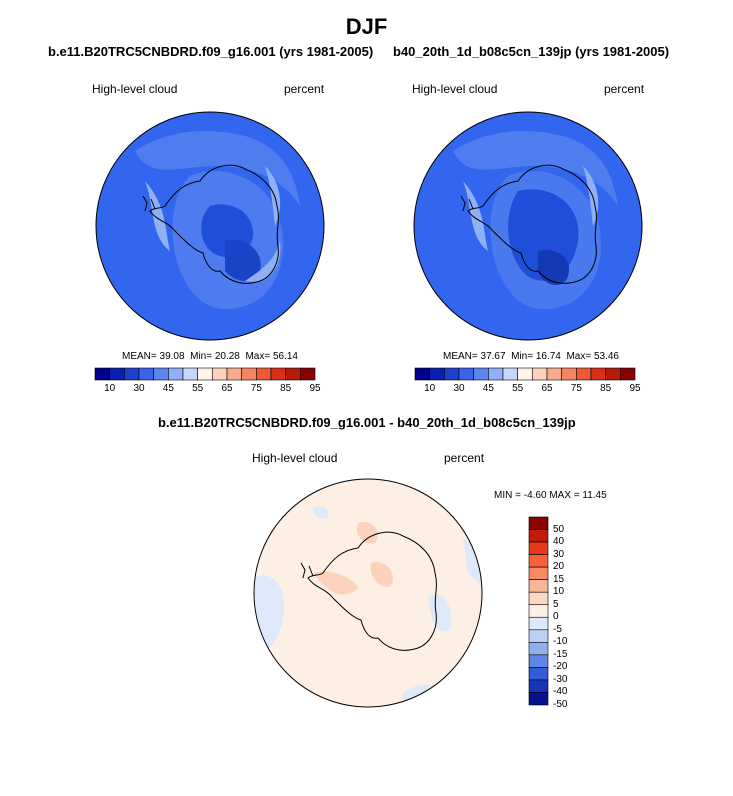 This screenshot has width=733, height=796. Describe the element at coordinates (635, 388) in the screenshot. I see `right-colorbar-tick-label: 95` at that location.